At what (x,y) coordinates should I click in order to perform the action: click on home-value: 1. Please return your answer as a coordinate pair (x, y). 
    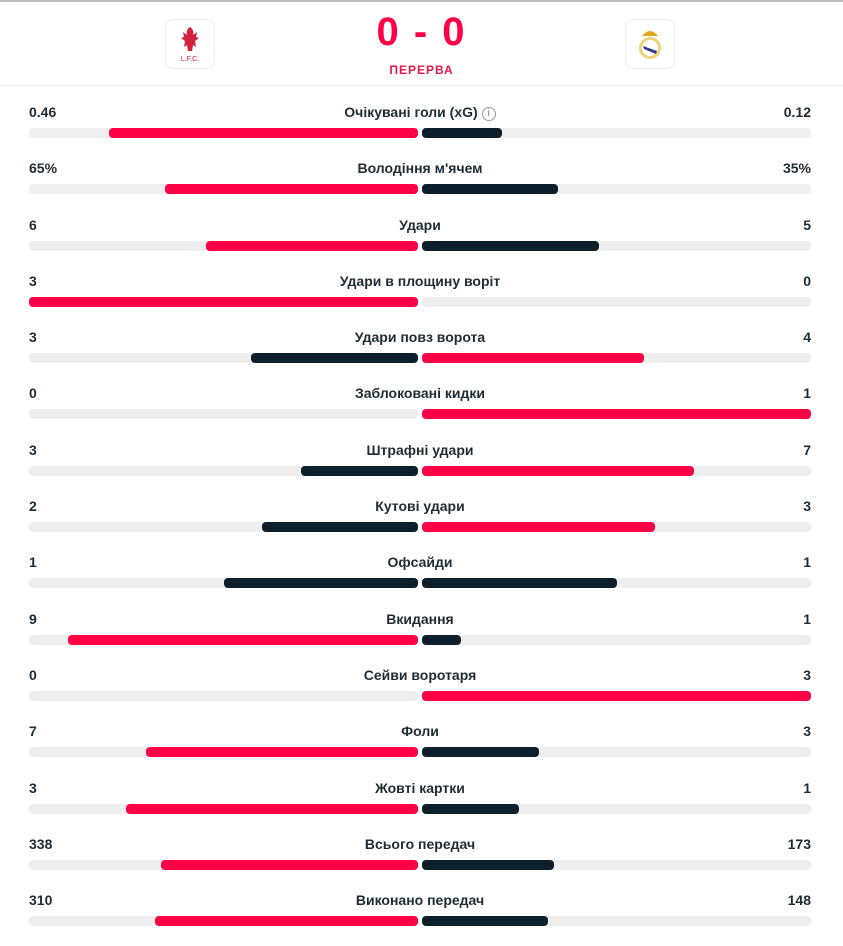
    Looking at the image, I should click on (33, 562).